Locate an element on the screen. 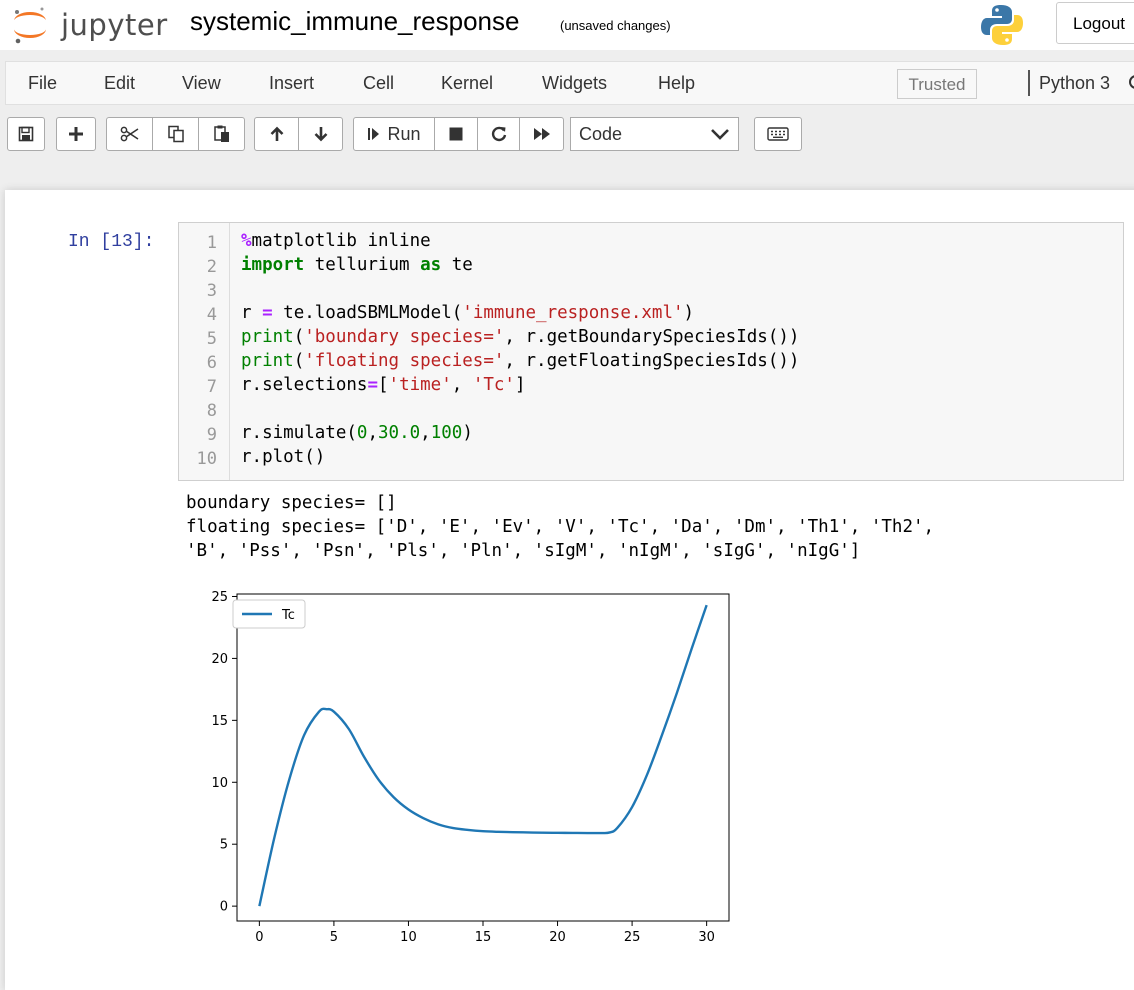 The height and width of the screenshot is (990, 1134). move-down-button is located at coordinates (320, 134).